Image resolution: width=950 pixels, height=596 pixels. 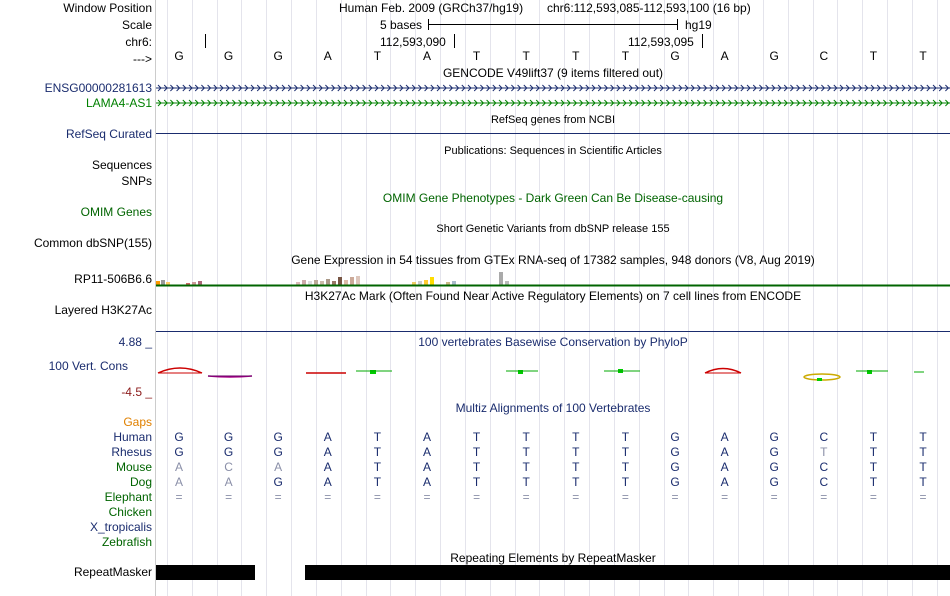 What do you see at coordinates (476, 482) in the screenshot?
I see `alignment-base-dog: T` at bounding box center [476, 482].